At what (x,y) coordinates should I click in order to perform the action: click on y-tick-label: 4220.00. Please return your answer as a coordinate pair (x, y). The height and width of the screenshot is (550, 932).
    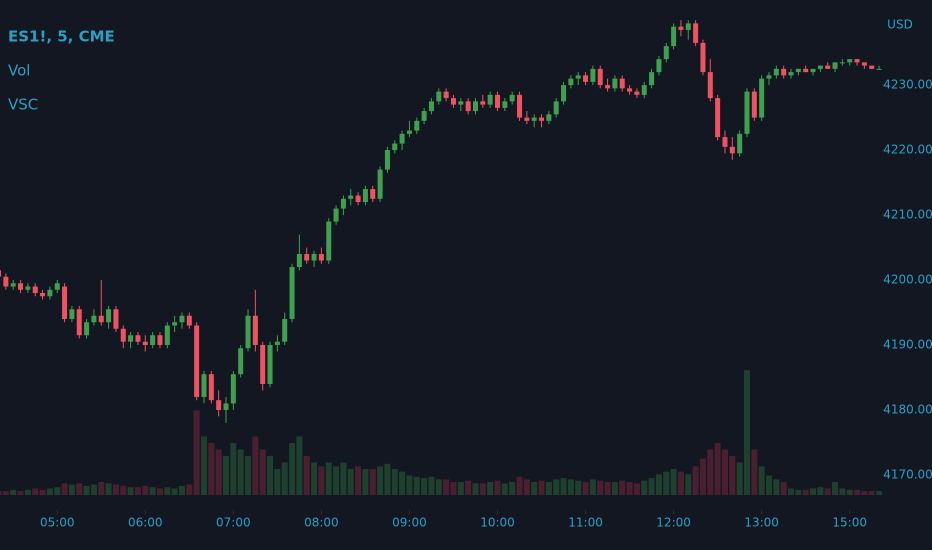
    Looking at the image, I should click on (907, 150).